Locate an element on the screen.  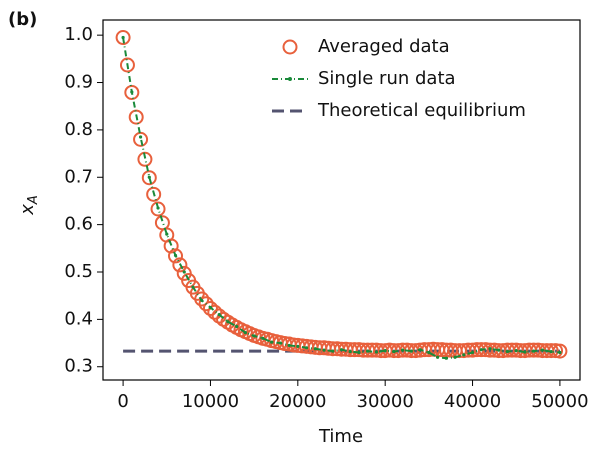
legend-label: Single run data is located at coordinates (387, 78).